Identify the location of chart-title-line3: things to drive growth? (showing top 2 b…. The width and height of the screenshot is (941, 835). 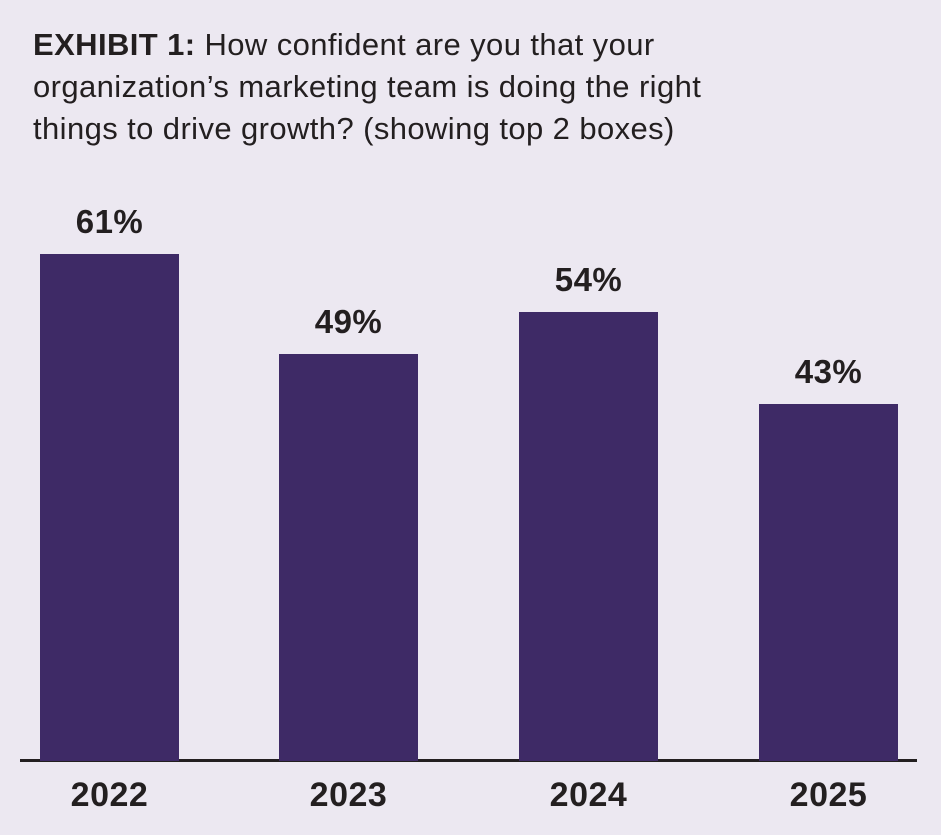
(354, 128).